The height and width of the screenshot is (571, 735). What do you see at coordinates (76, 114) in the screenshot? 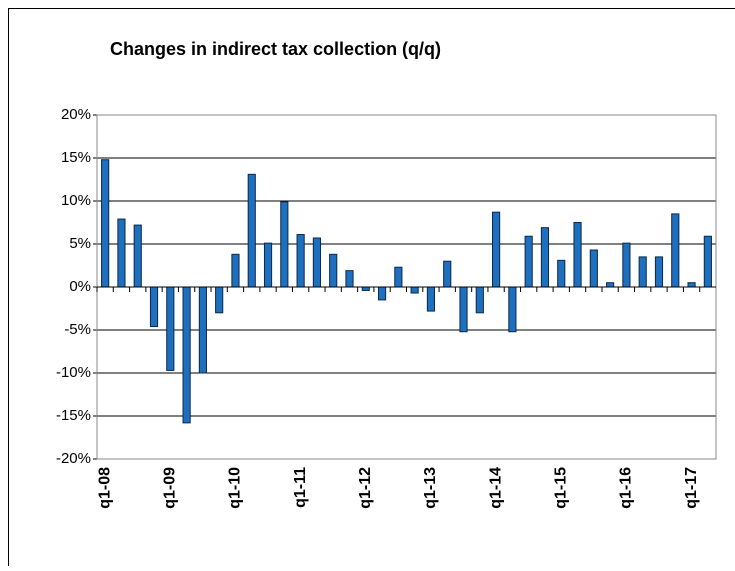
I see `y-tick-label: 20%` at bounding box center [76, 114].